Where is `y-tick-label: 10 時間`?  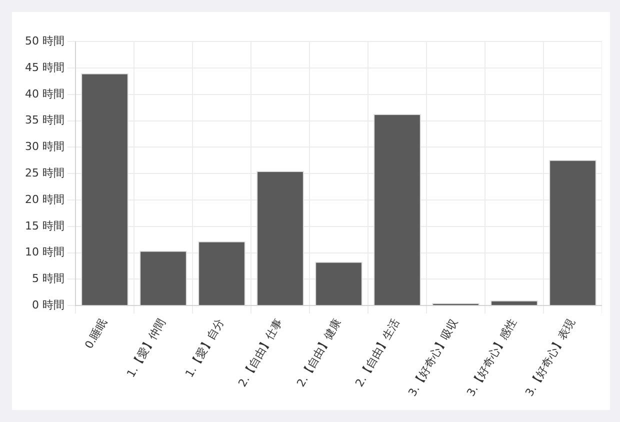
y-tick-label: 10 時間 is located at coordinates (44, 252).